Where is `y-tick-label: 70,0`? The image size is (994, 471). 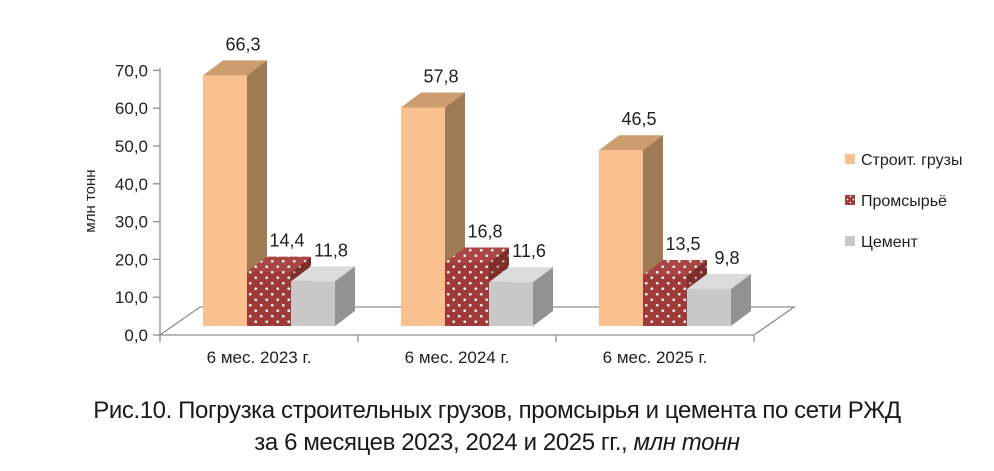 y-tick-label: 70,0 is located at coordinates (131, 70).